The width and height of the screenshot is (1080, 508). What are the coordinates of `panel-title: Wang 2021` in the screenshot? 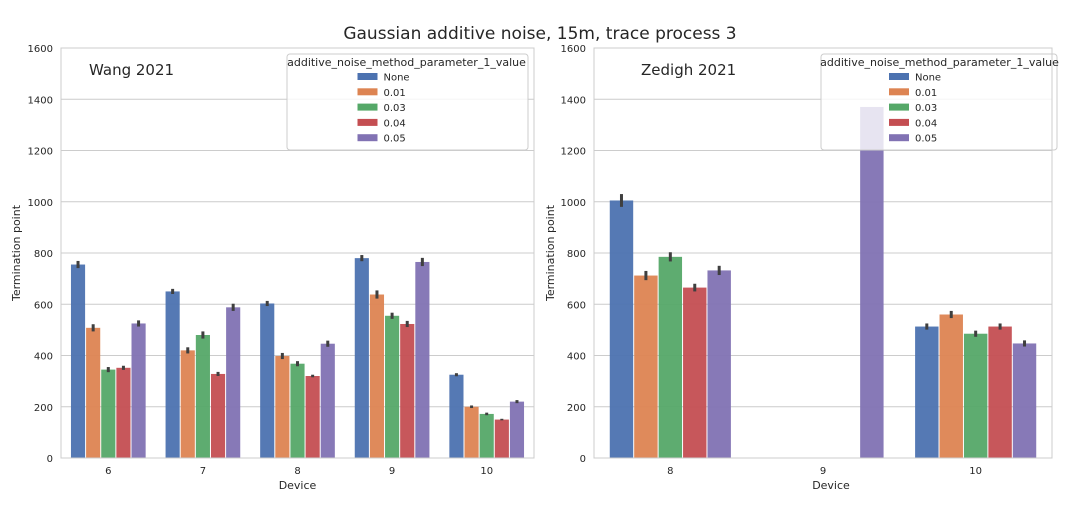 It's located at (131, 70).